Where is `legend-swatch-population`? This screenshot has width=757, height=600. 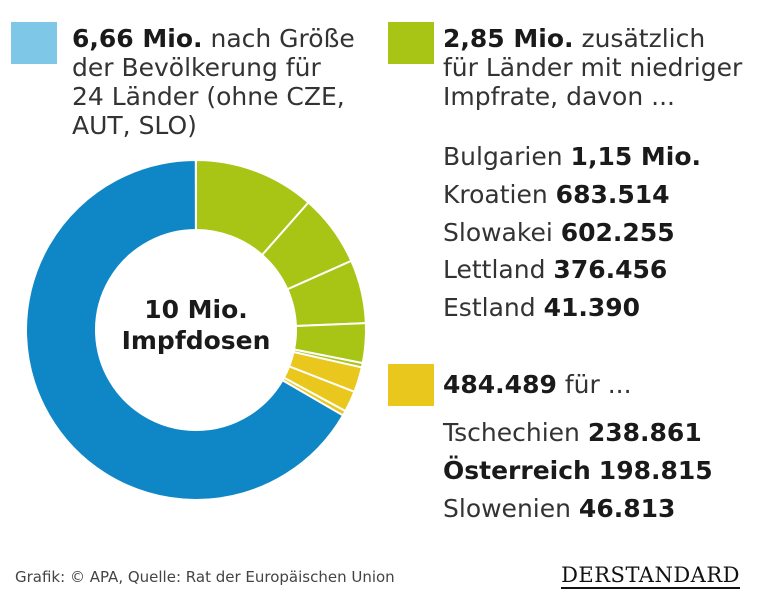 legend-swatch-population is located at coordinates (34, 43).